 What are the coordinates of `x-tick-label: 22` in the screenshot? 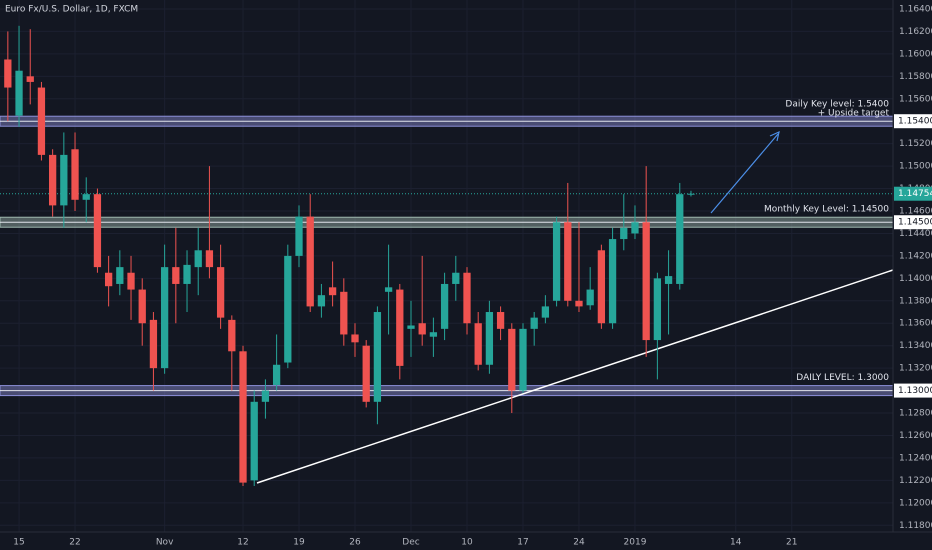 It's located at (74, 543).